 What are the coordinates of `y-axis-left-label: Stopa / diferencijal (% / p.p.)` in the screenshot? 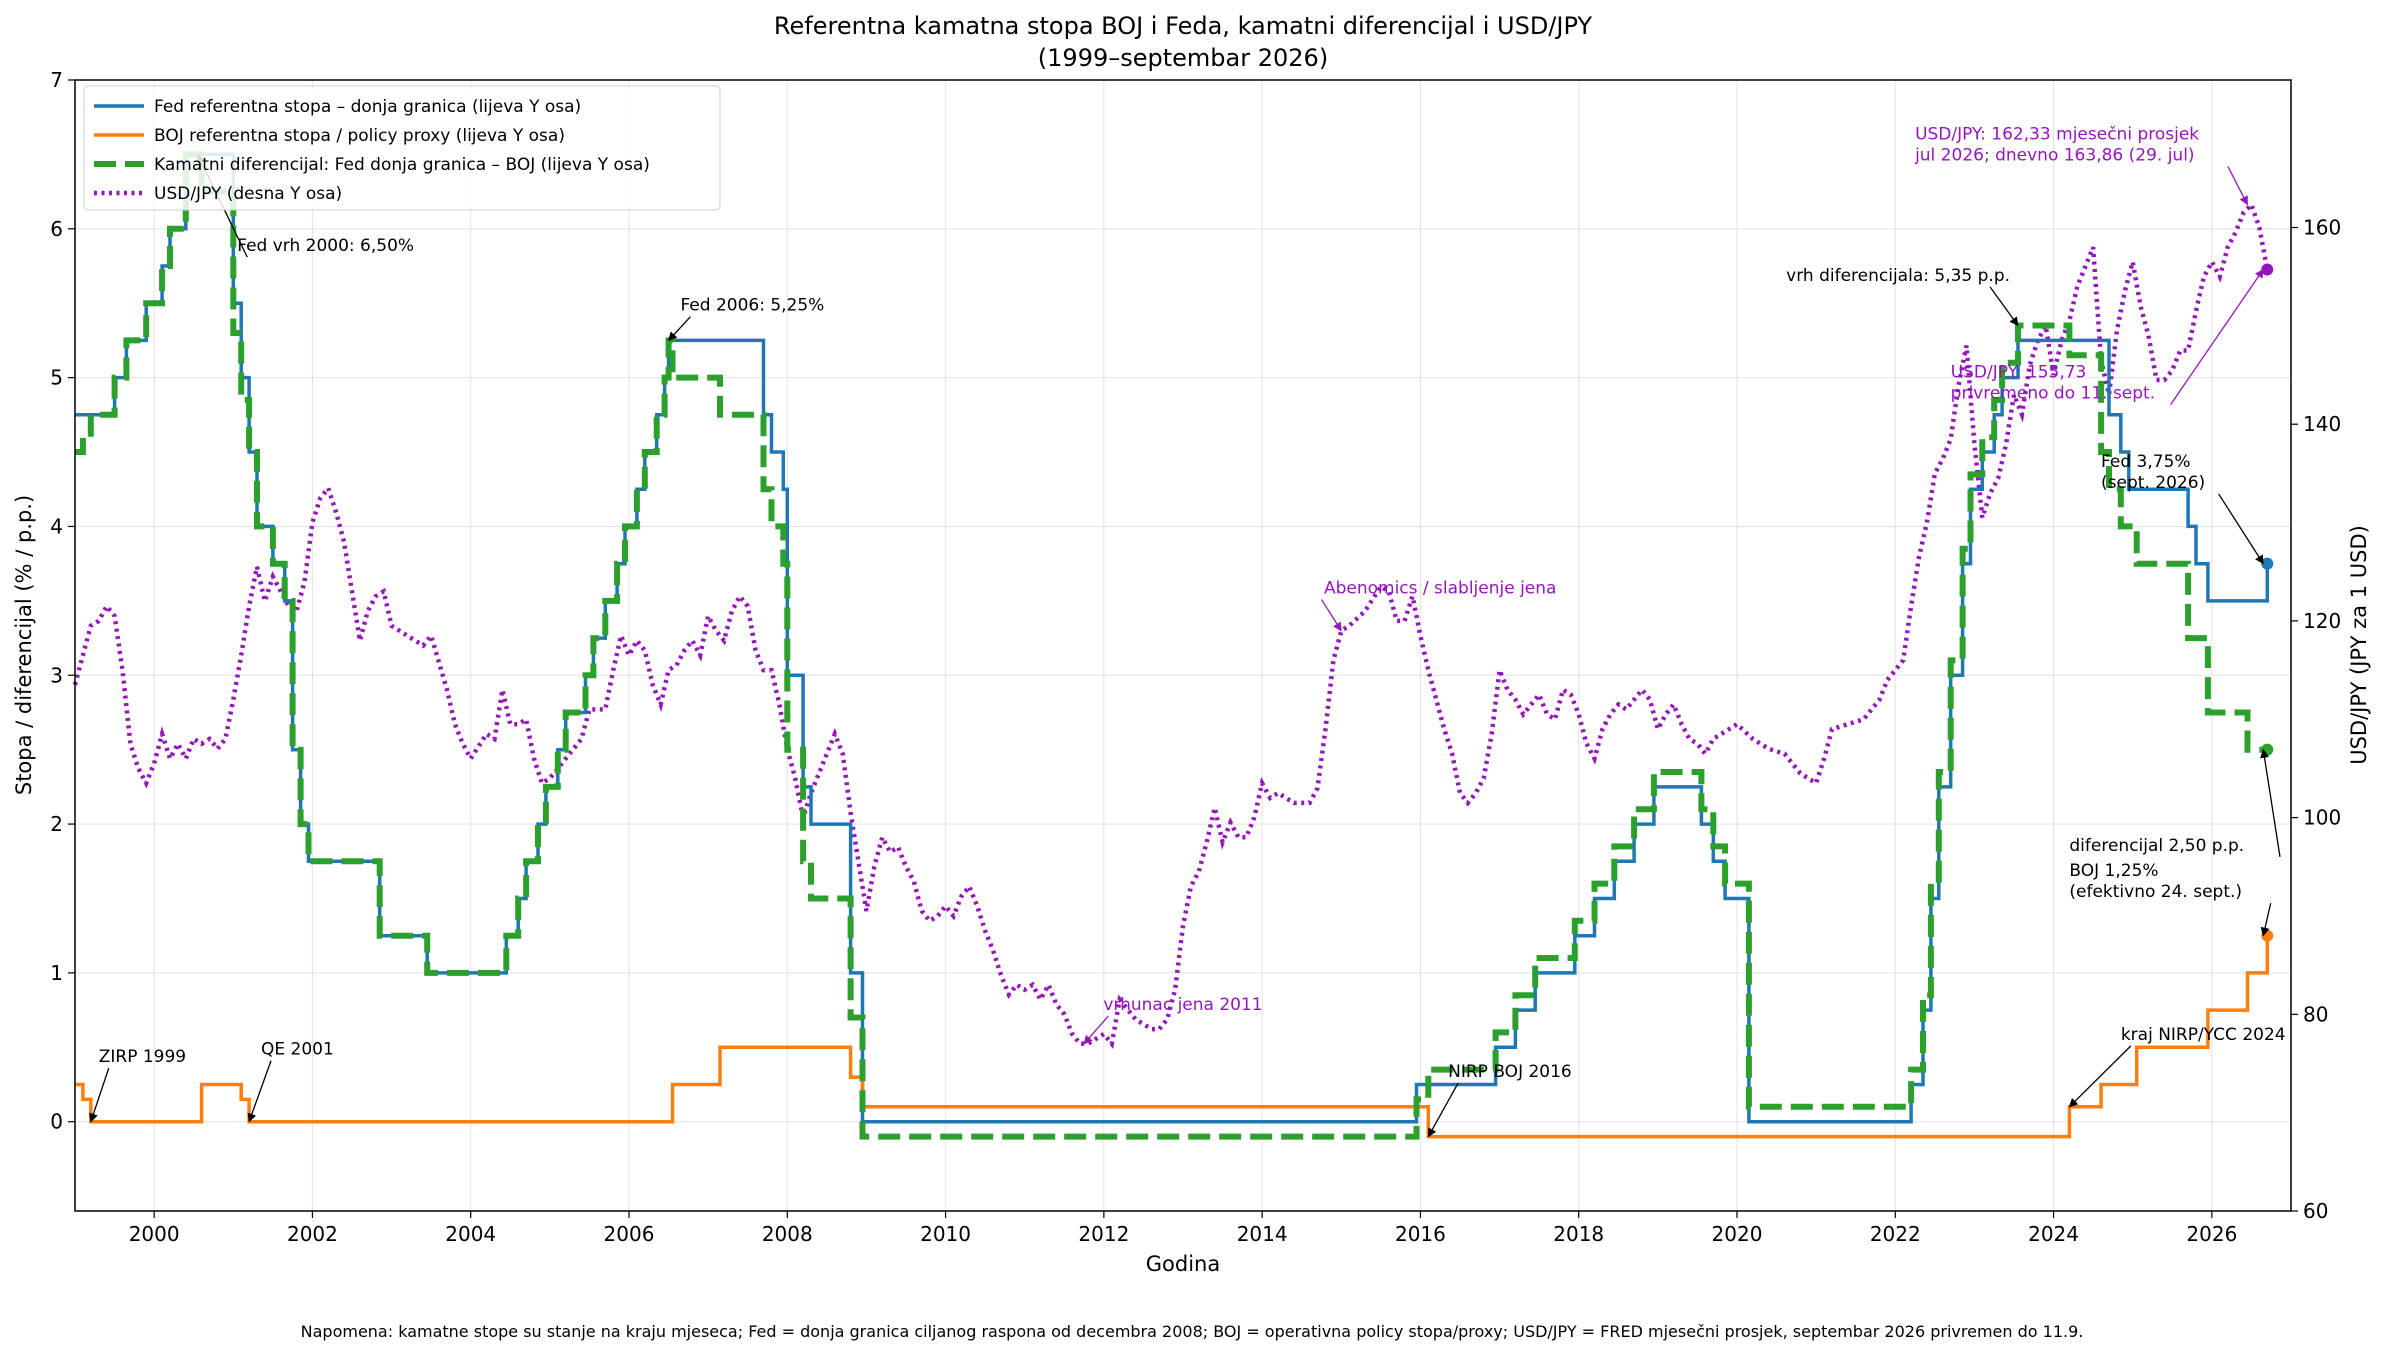 It's located at (24, 645).